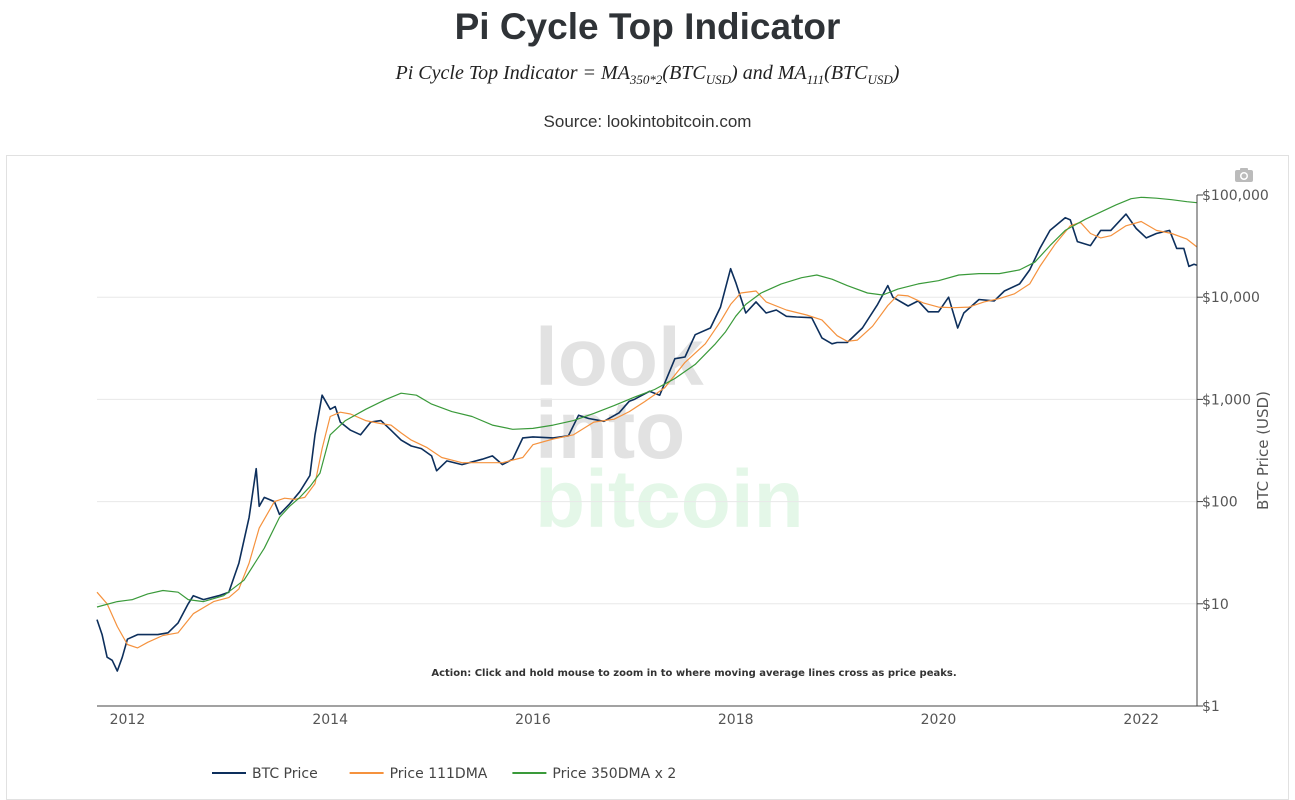 This screenshot has height=800, width=1295. I want to click on legend-label: BTC Price, so click(285, 774).